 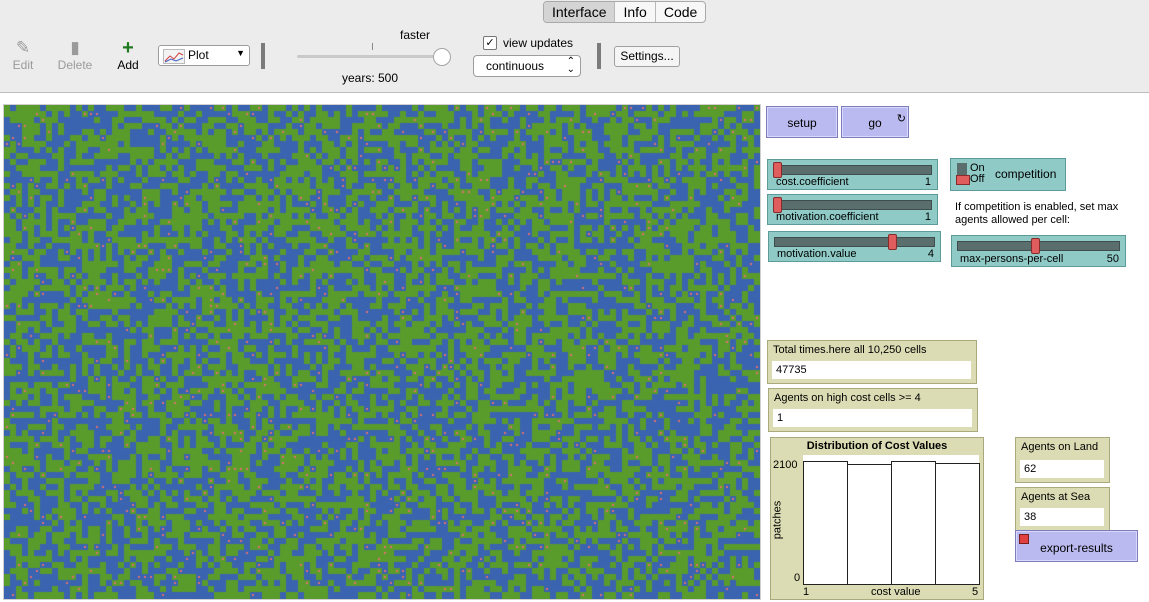 What do you see at coordinates (635, 12) in the screenshot?
I see `tab-info: Info` at bounding box center [635, 12].